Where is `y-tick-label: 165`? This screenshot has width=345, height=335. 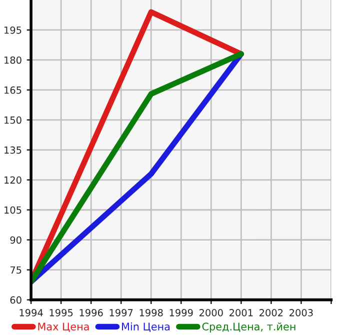
y-tick-label: 165 is located at coordinates (13, 90).